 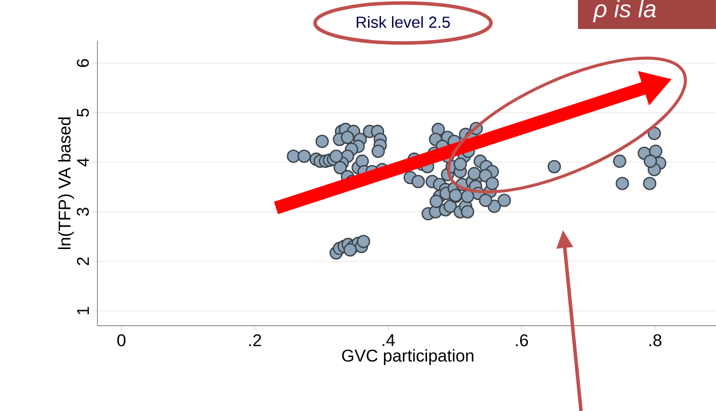 I want to click on y-tick-label: 5, so click(x=82, y=112).